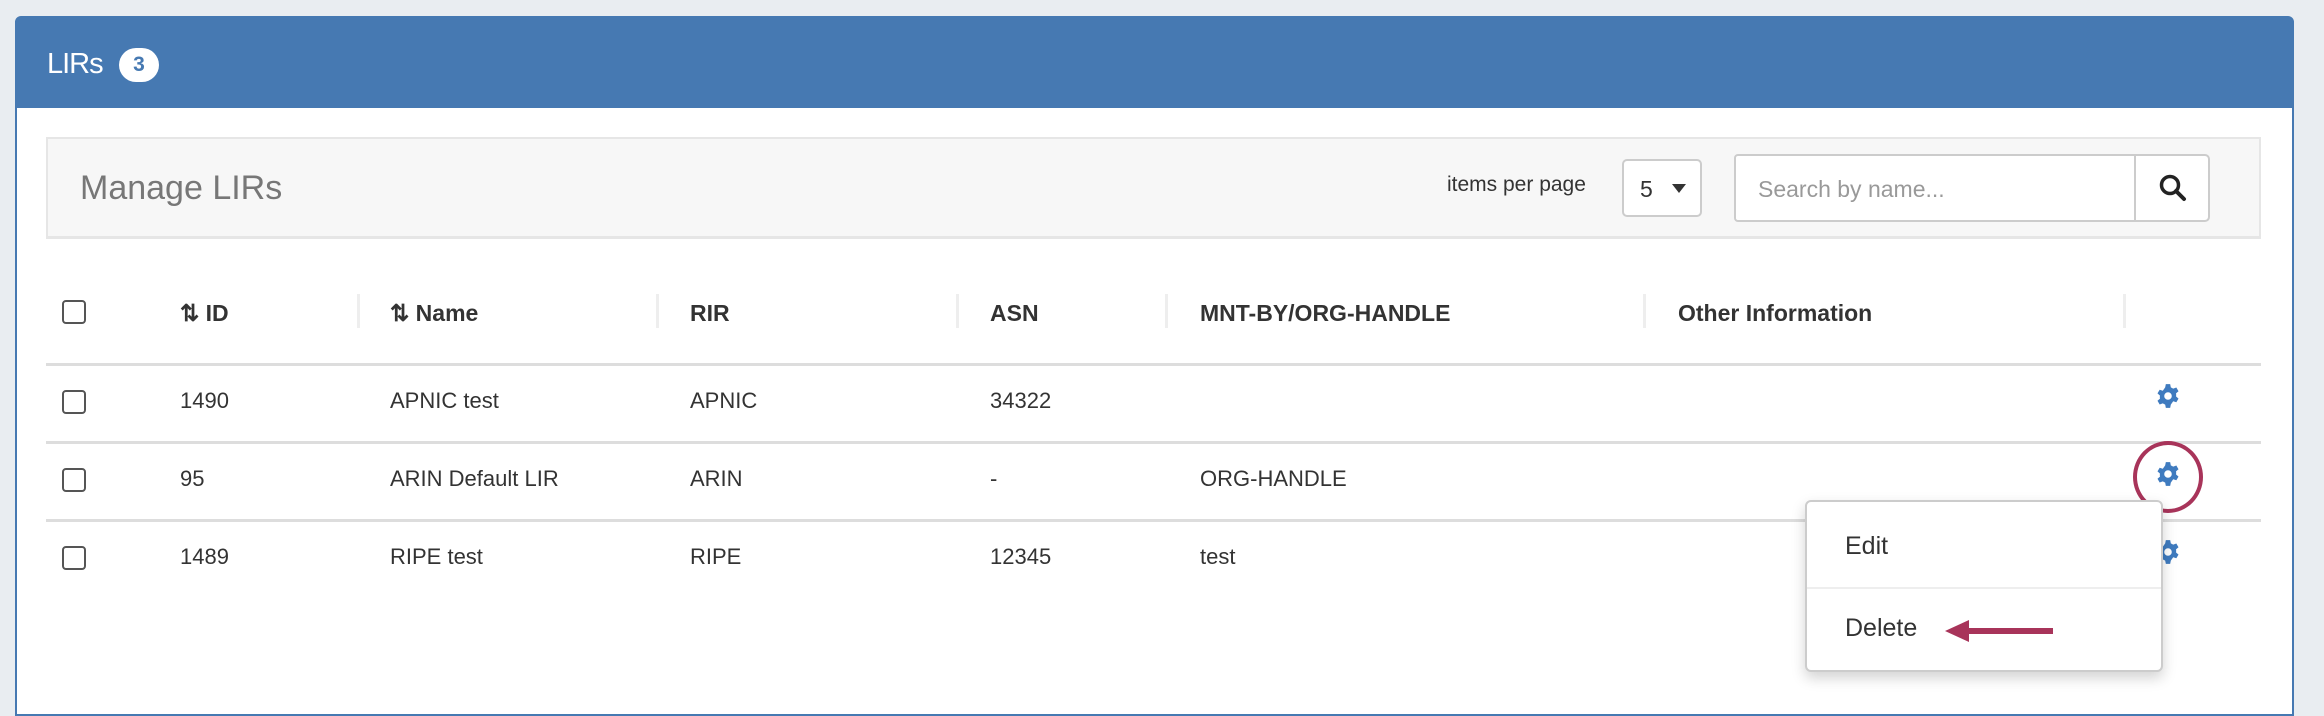 The image size is (2324, 716). Describe the element at coordinates (74, 312) in the screenshot. I see `select-all-checkbox` at that location.